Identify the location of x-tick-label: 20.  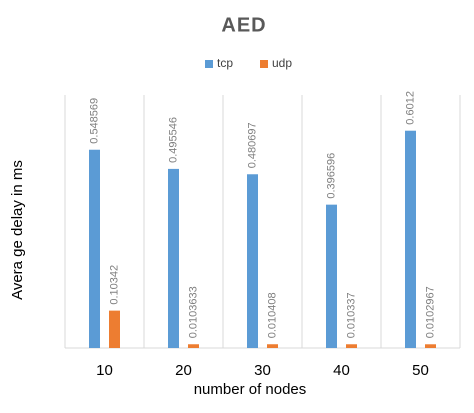
(183, 370).